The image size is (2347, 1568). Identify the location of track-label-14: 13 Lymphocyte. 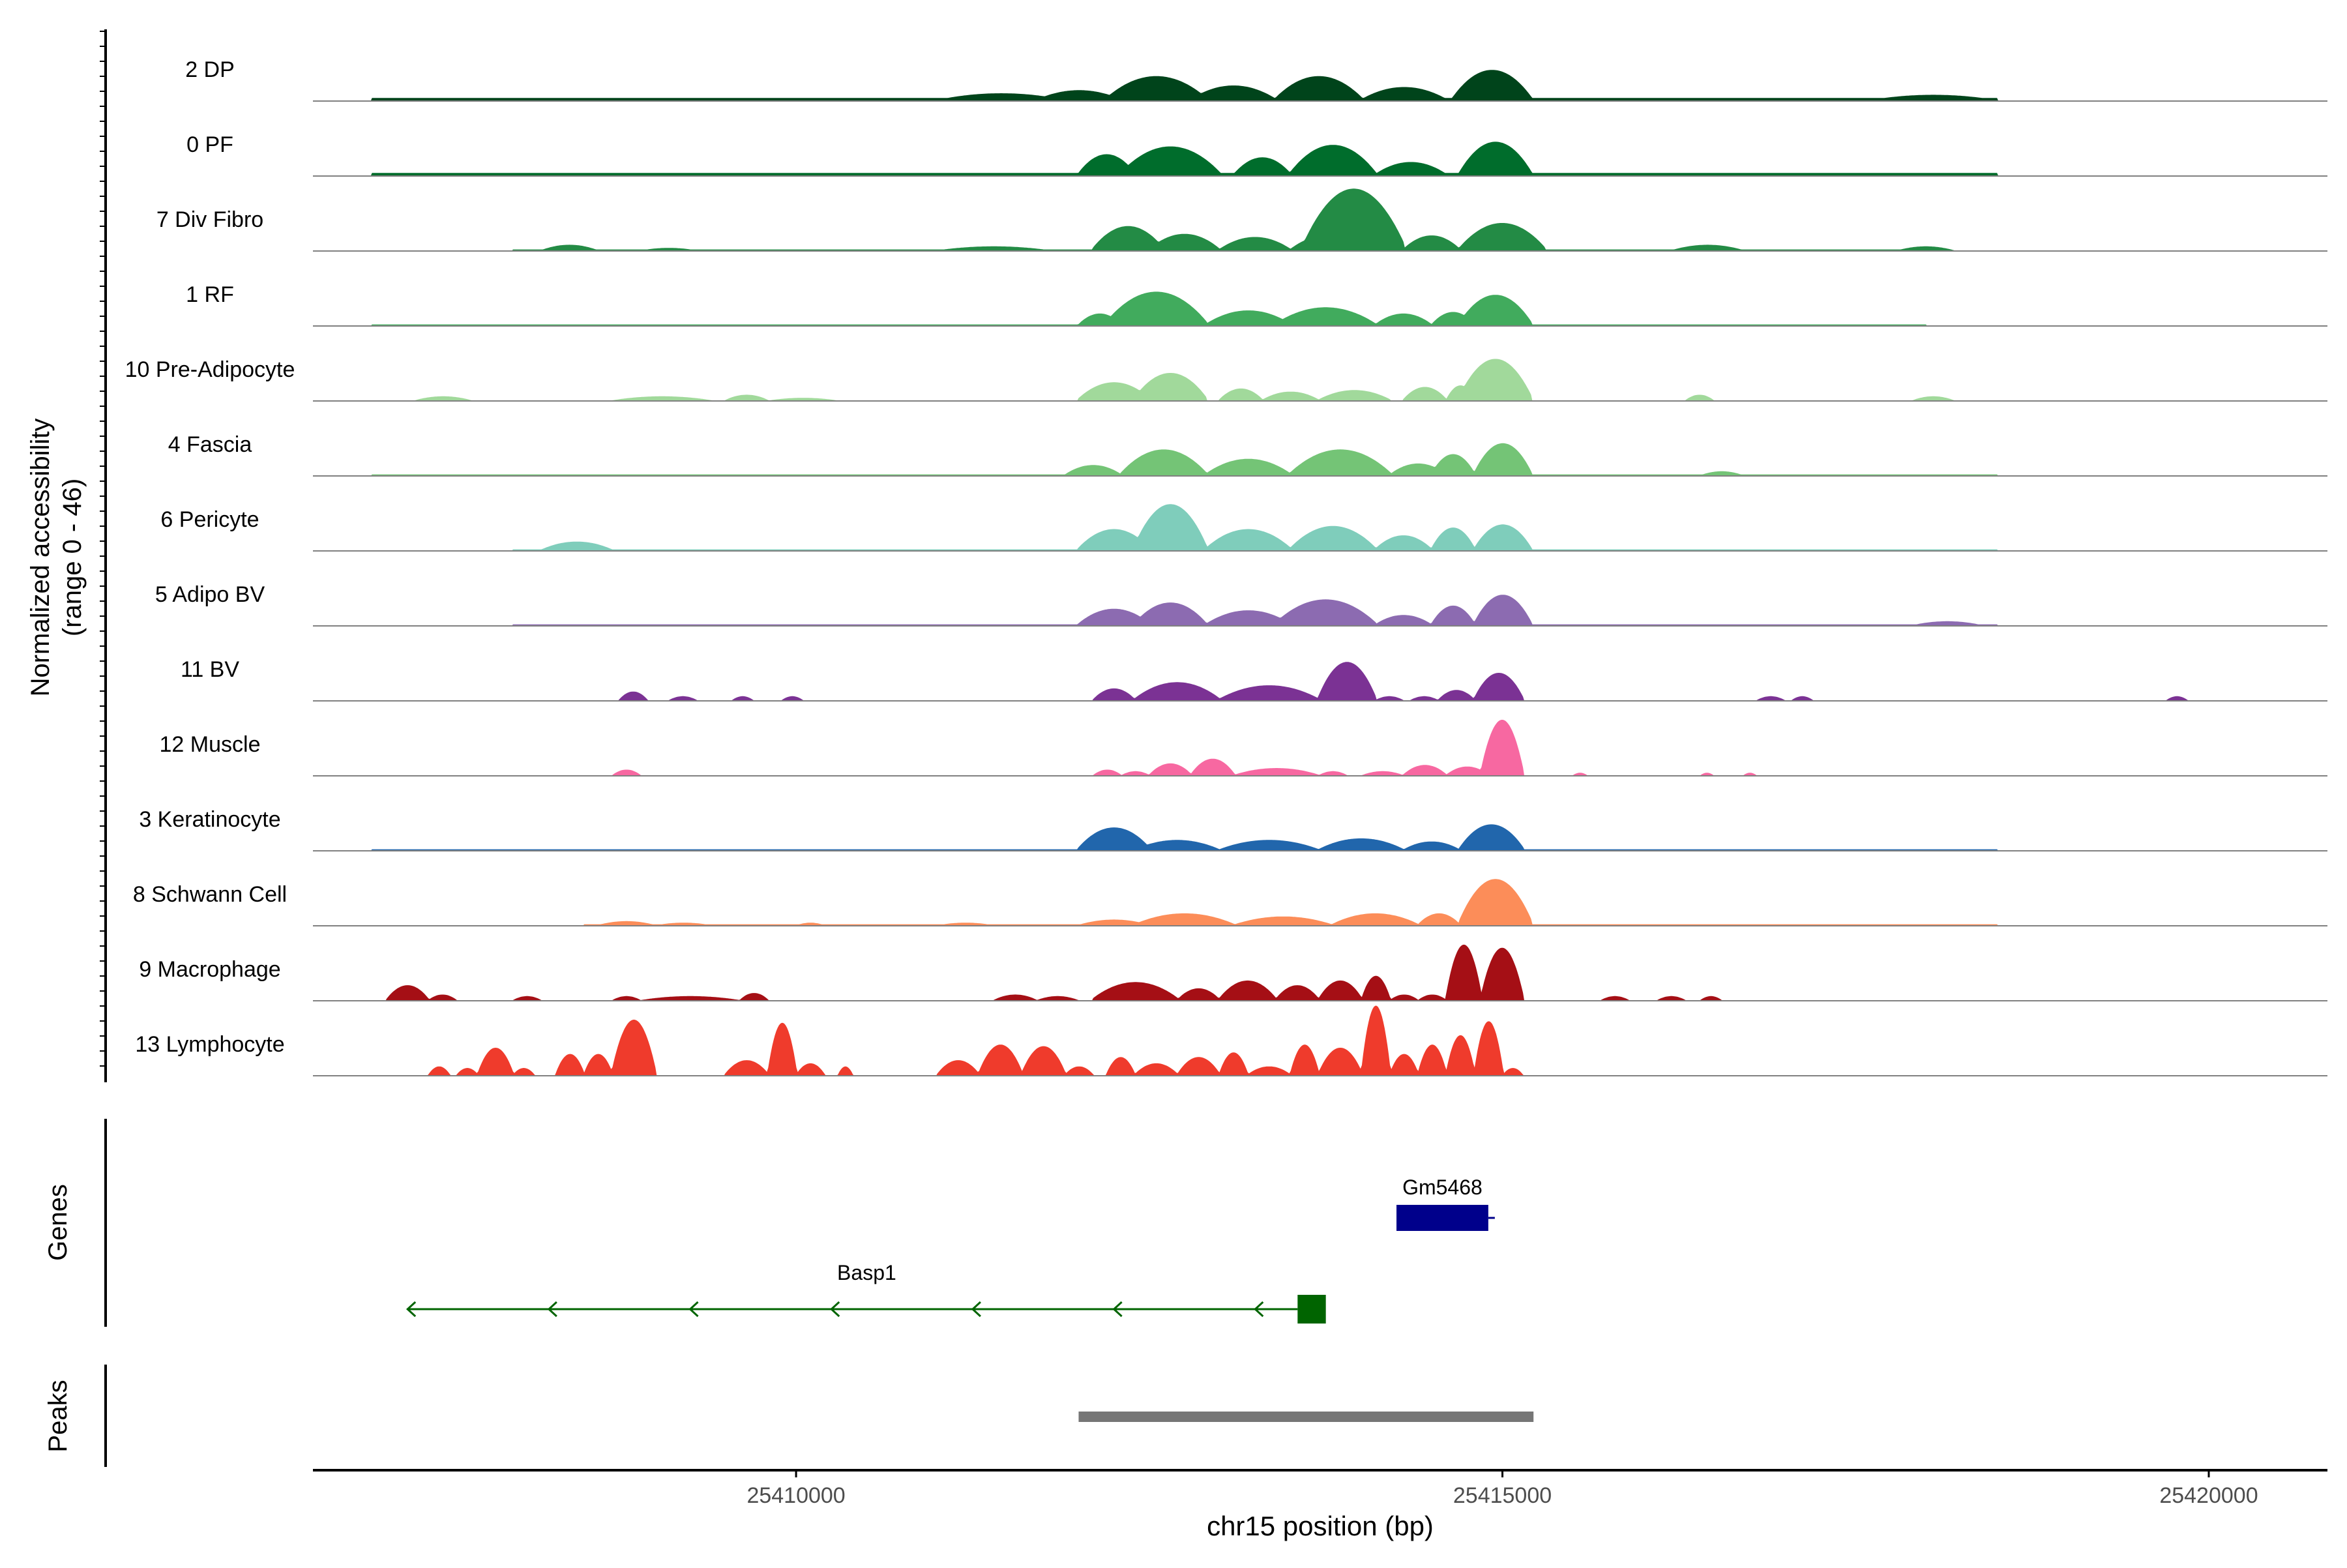
(209, 1044).